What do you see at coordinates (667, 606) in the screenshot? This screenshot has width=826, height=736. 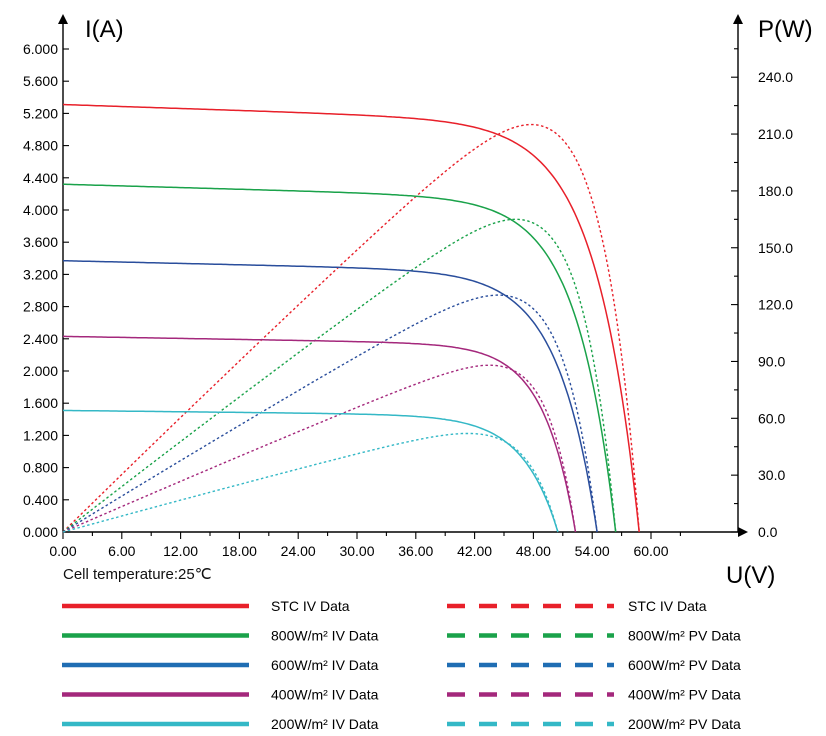 I see `legend-pv-label-STC: STC IV Data` at bounding box center [667, 606].